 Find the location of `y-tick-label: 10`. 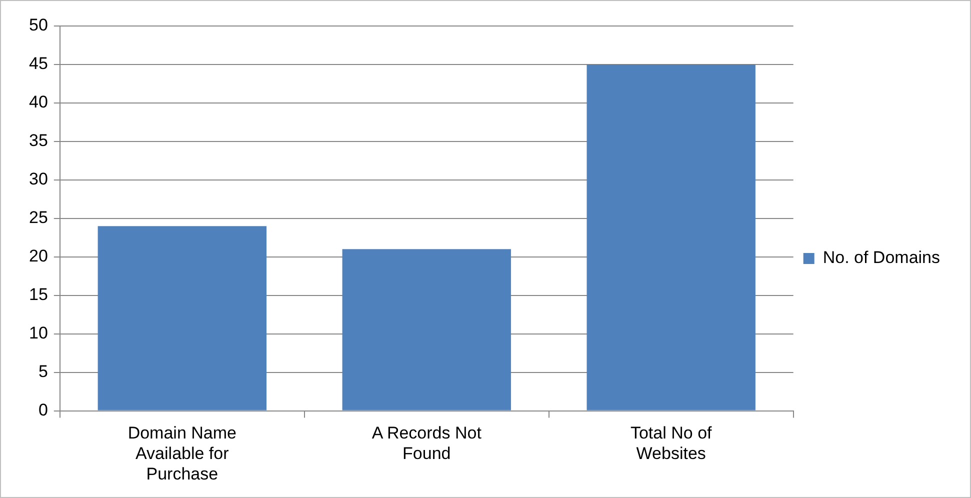

y-tick-label: 10 is located at coordinates (38, 333).